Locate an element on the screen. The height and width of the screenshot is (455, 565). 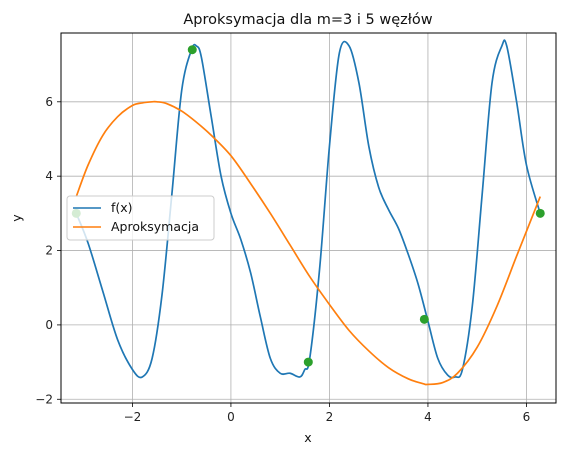
legend-box is located at coordinates (140, 218).